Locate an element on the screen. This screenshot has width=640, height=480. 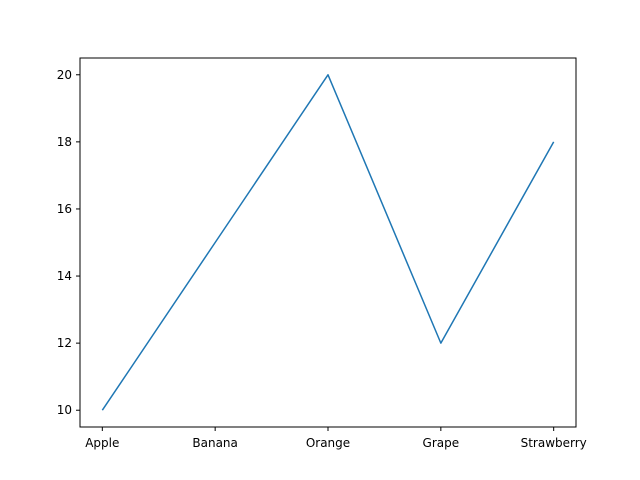
y-tick-label: 18 is located at coordinates (64, 142).